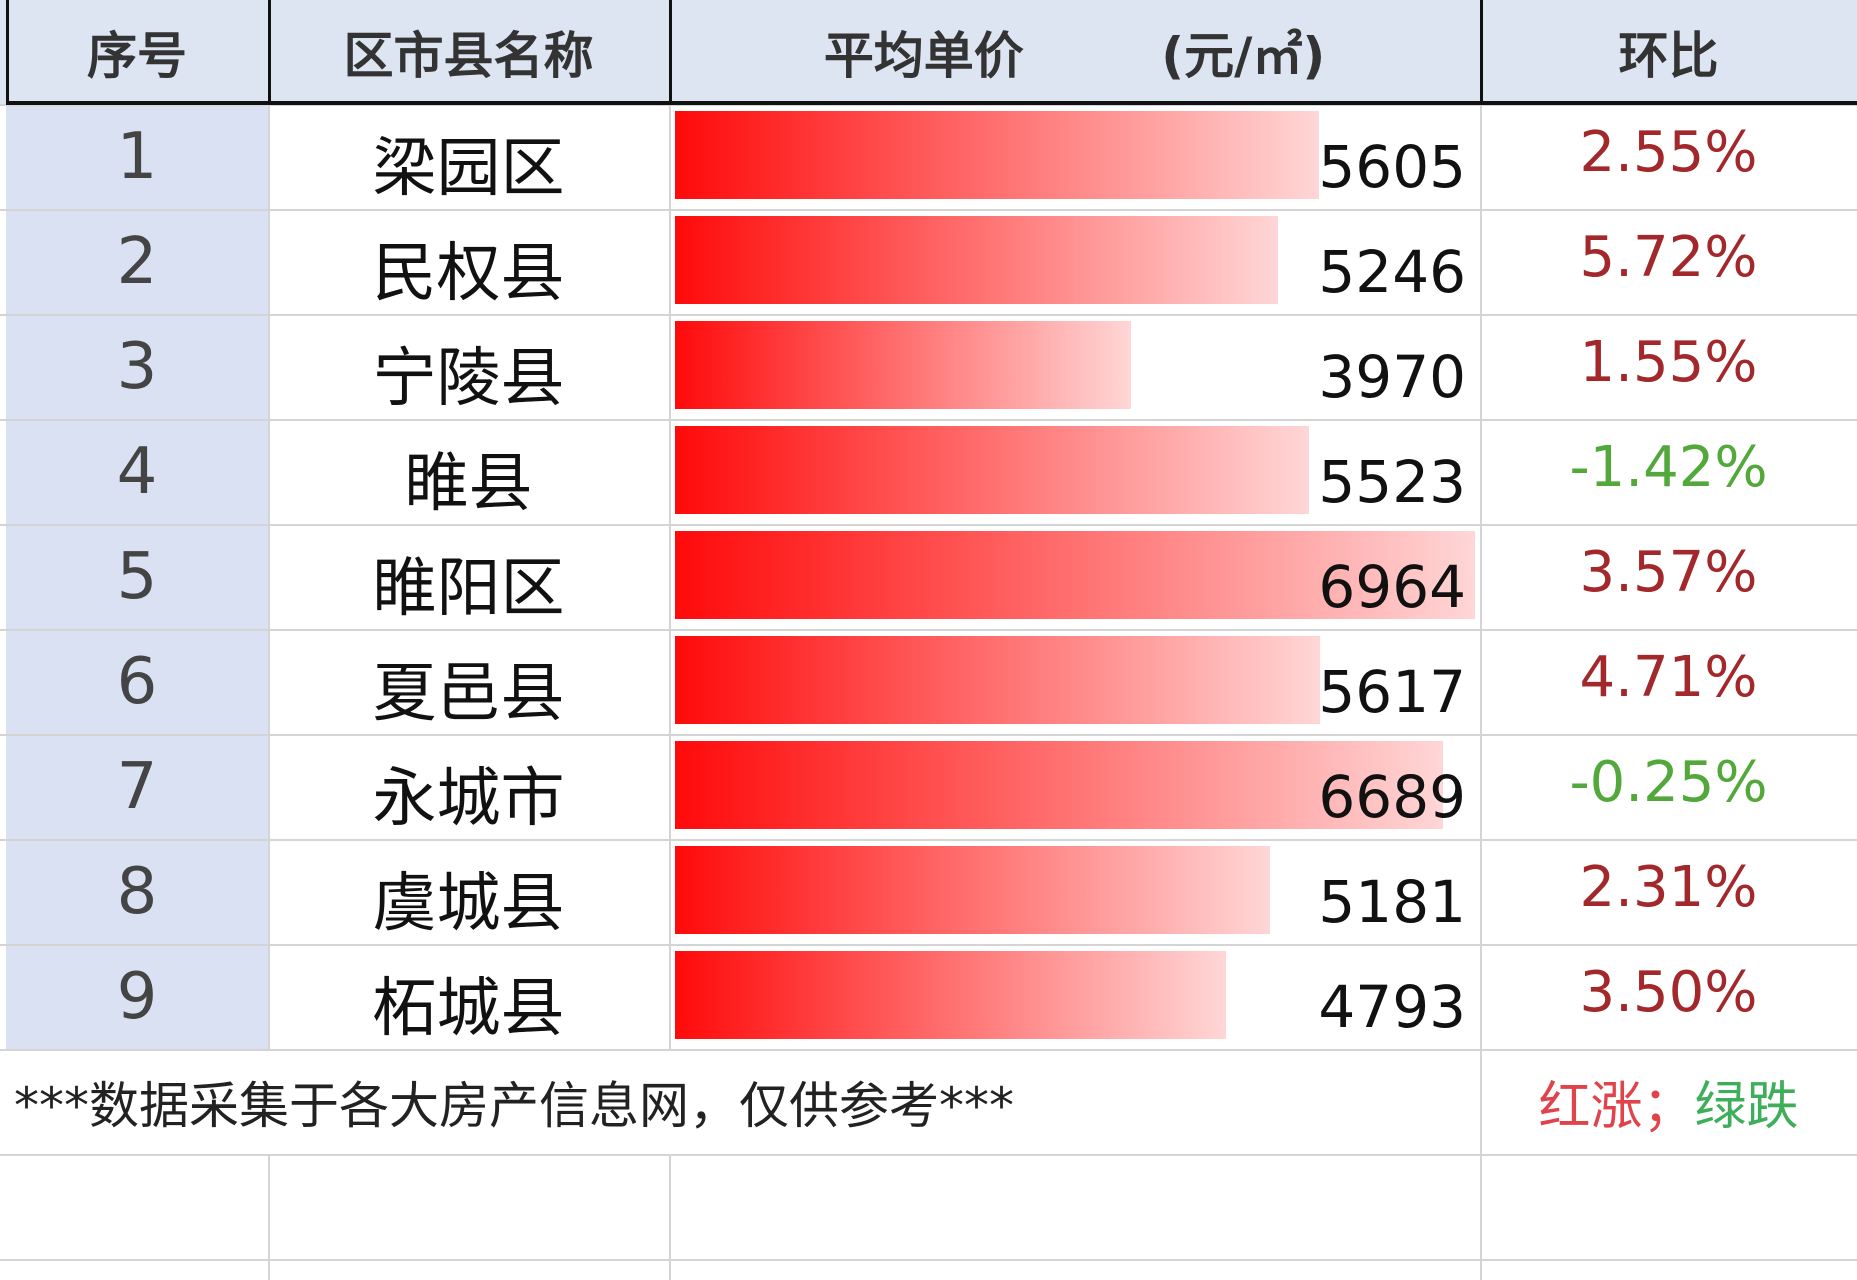 The width and height of the screenshot is (1857, 1280). What do you see at coordinates (137, 261) in the screenshot?
I see `index-cell: 2` at bounding box center [137, 261].